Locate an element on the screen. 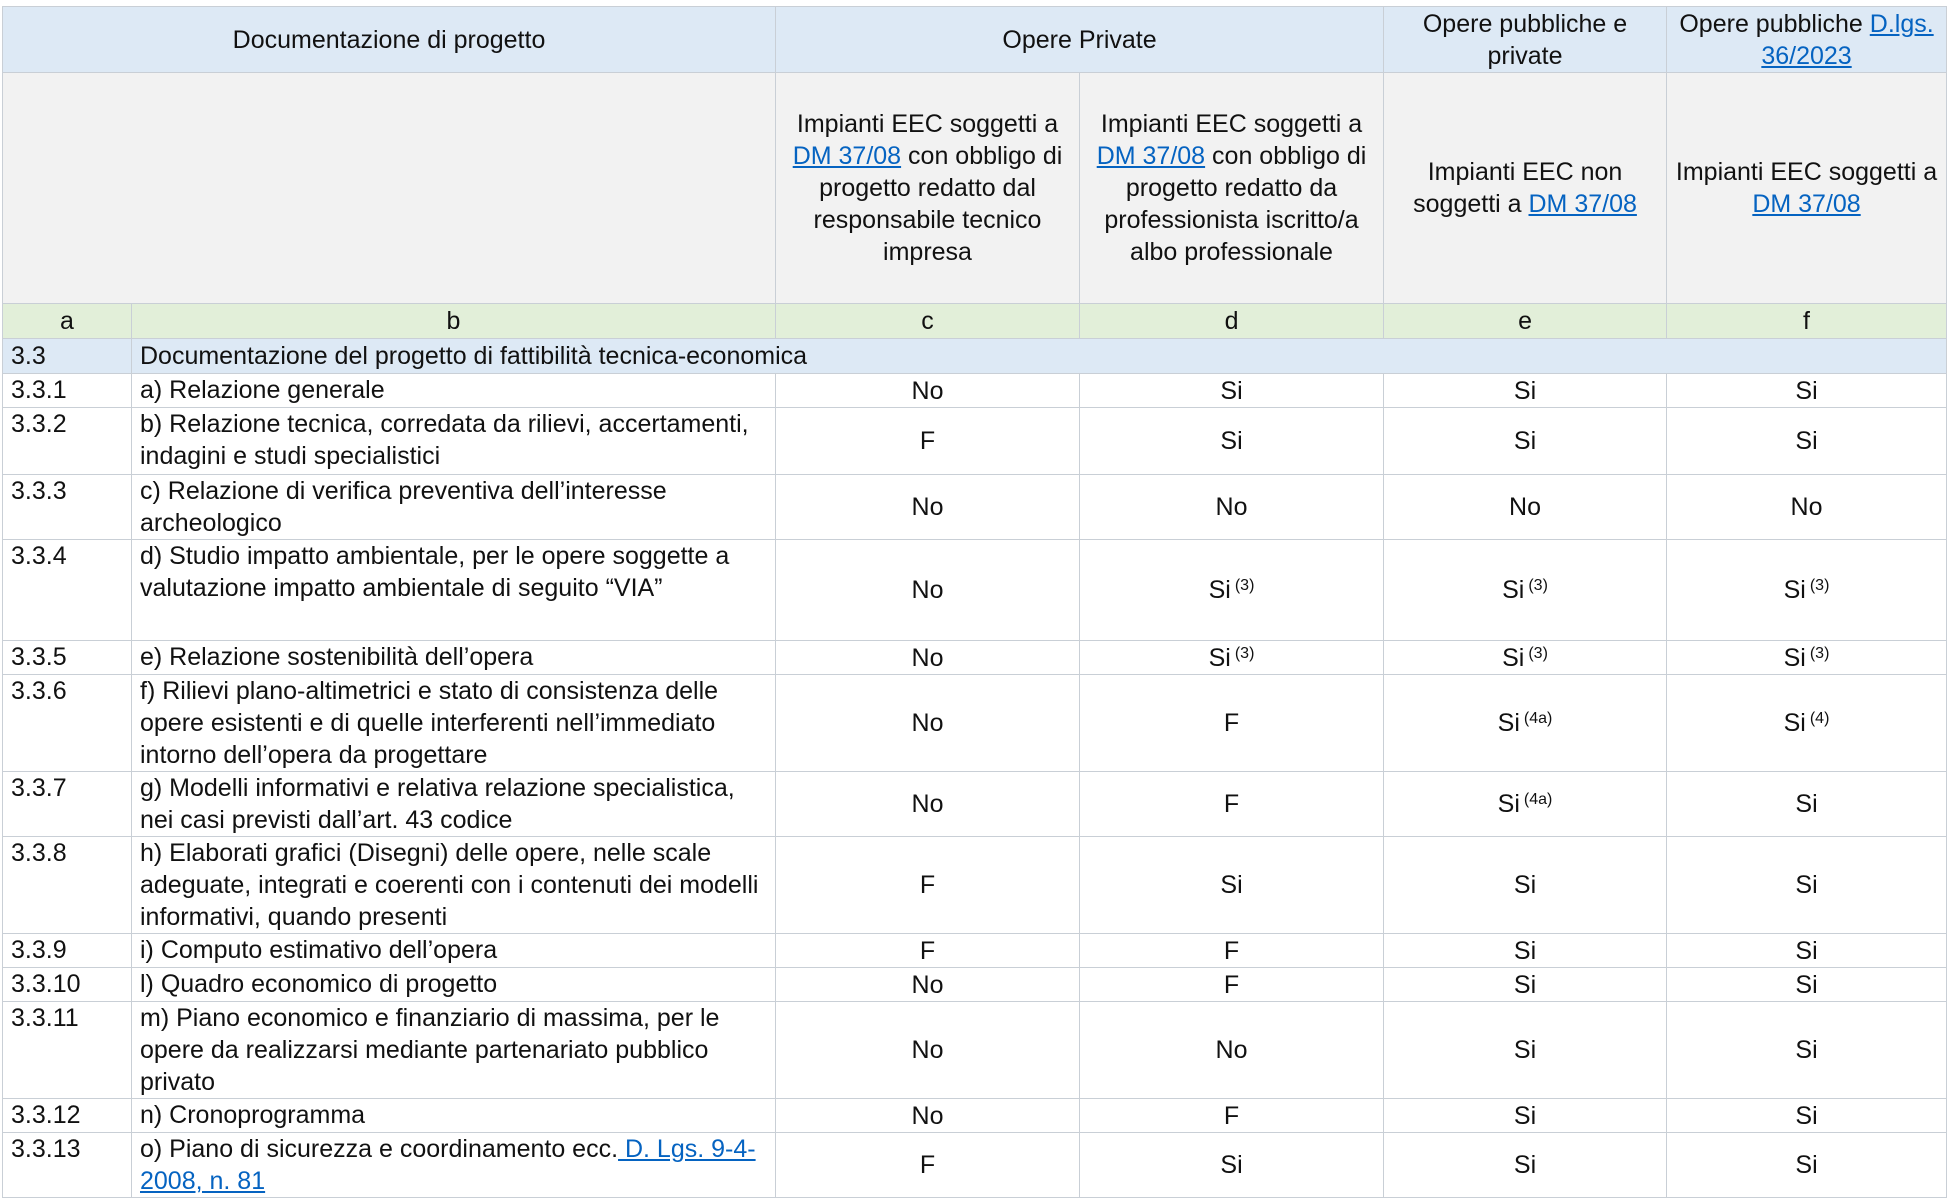 This screenshot has width=1948, height=1198. row-description: n) Cronoprogramma is located at coordinates (453, 1115).